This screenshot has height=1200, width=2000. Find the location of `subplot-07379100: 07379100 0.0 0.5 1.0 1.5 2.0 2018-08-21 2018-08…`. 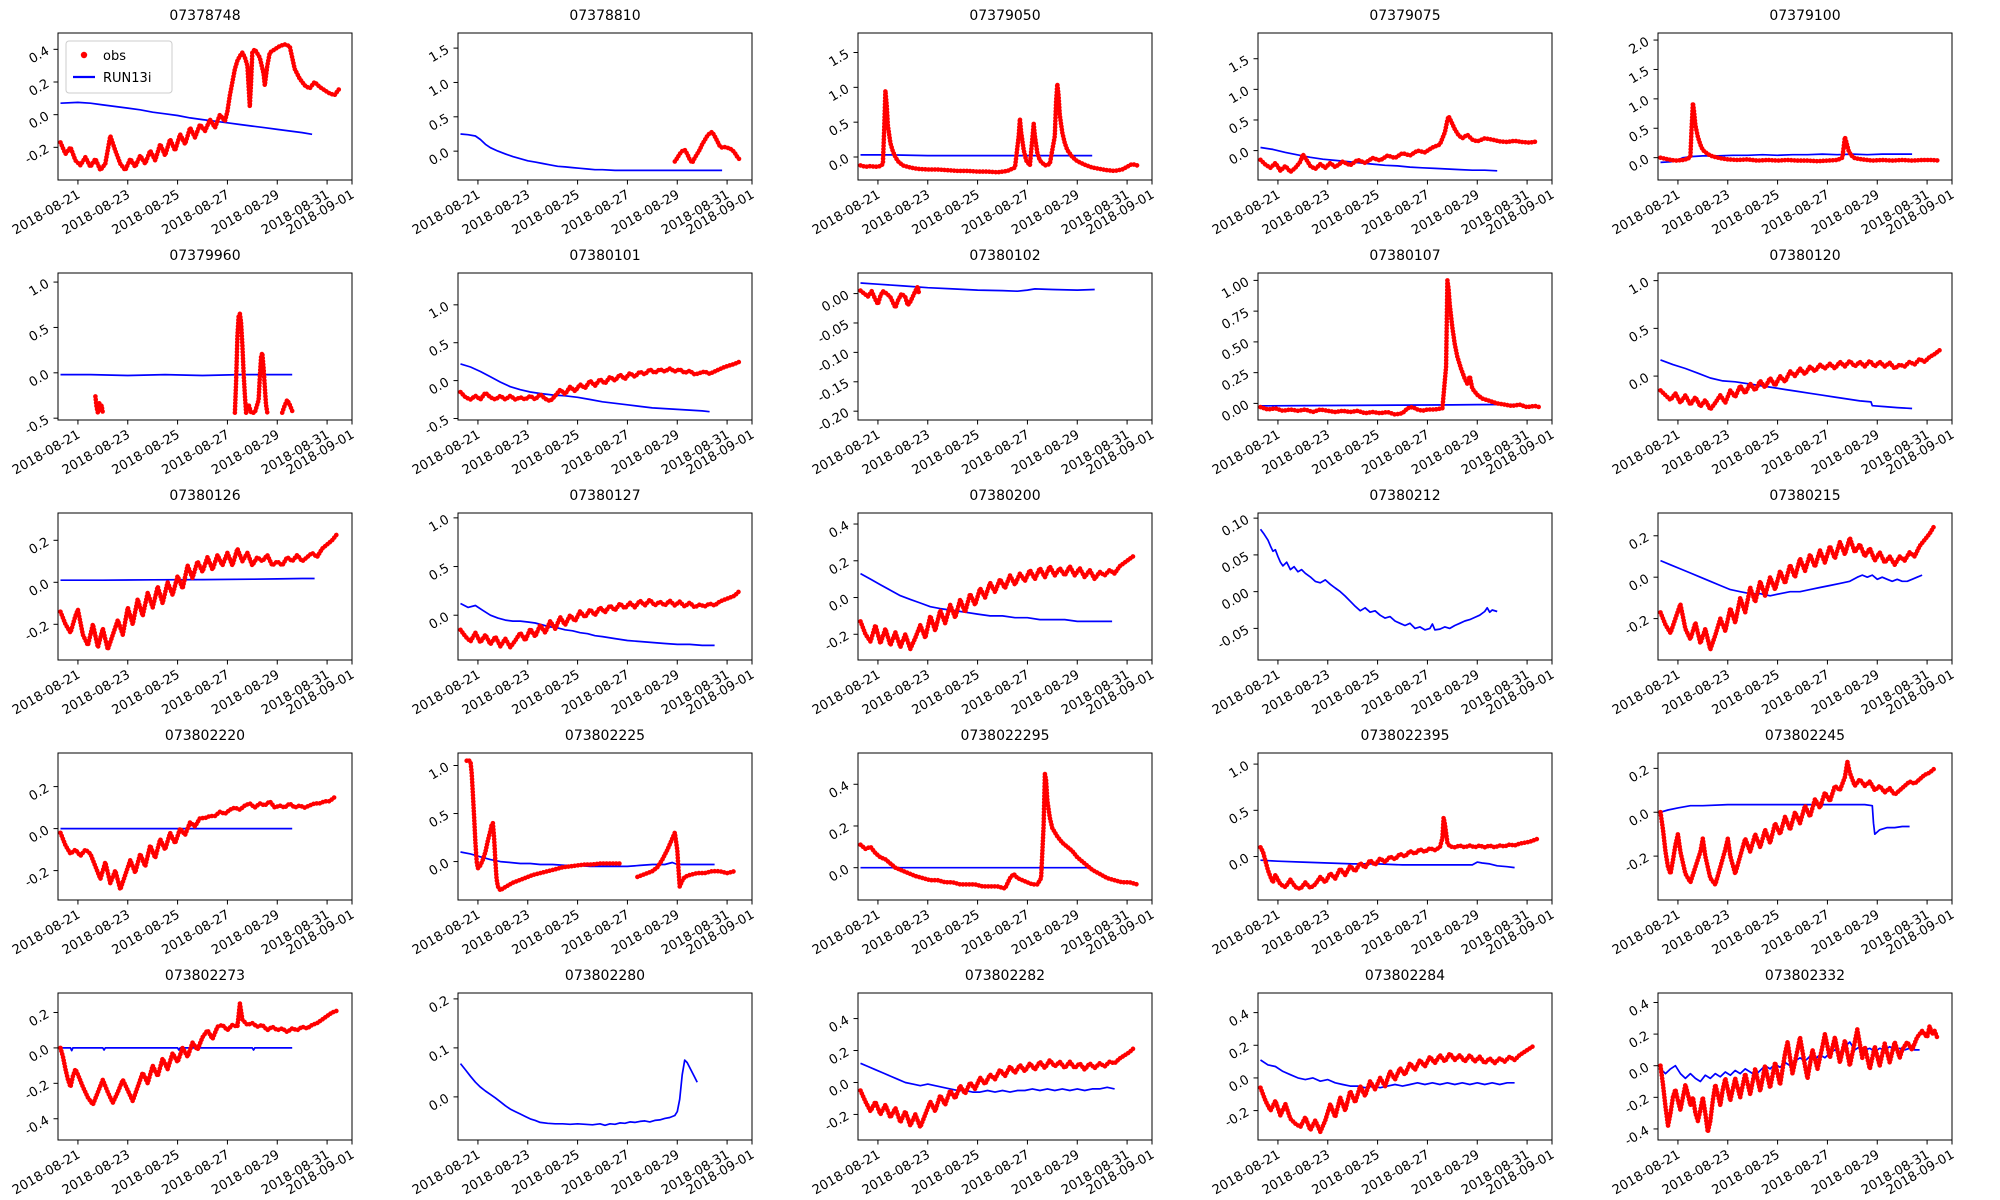

subplot-07379100: 07379100 0.0 0.5 1.0 1.5 2.0 2018-08-21 2018-08… is located at coordinates (1800, 120).